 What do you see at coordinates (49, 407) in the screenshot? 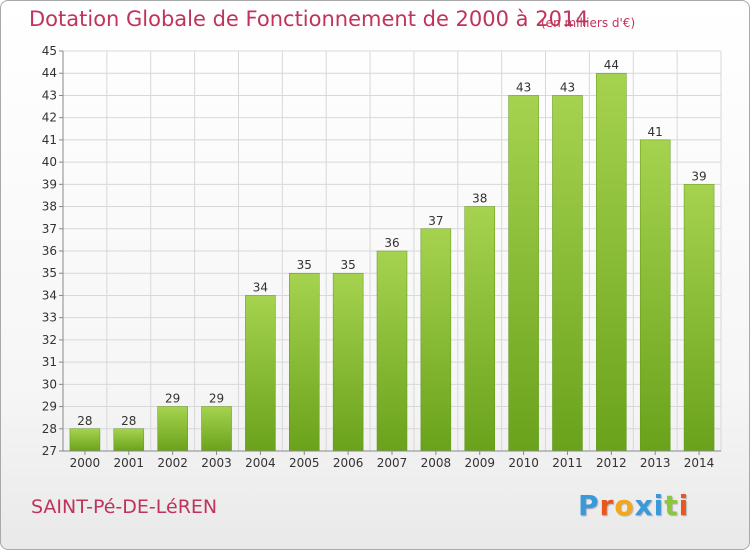
I see `y-tick-label: 29` at bounding box center [49, 407].